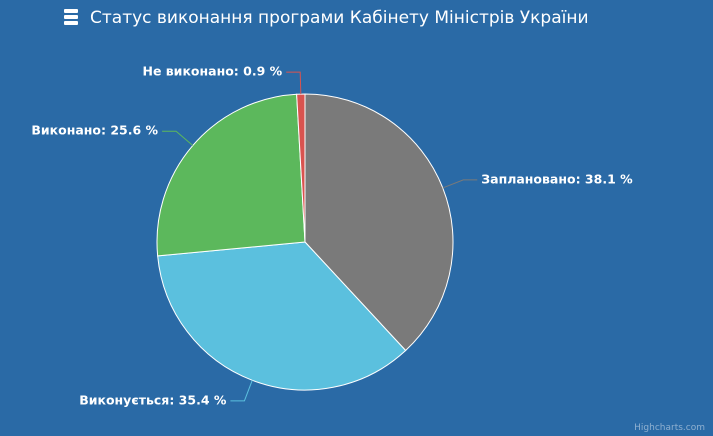 This screenshot has height=436, width=713. What do you see at coordinates (94, 130) in the screenshot?
I see `data-label: Виконано: 25.6 %` at bounding box center [94, 130].